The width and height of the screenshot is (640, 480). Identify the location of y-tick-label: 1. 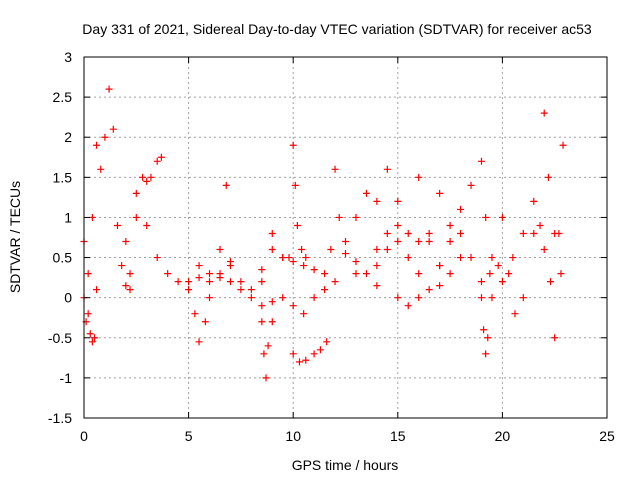
(68, 217).